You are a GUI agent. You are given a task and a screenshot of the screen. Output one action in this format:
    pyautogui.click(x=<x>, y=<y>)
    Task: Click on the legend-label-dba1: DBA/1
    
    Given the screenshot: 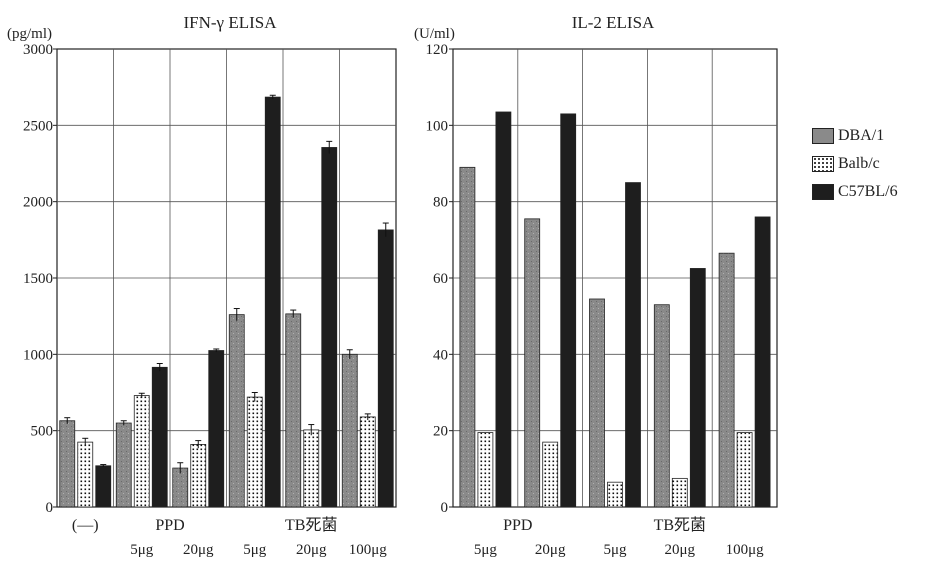 What is the action you would take?
    pyautogui.click(x=861, y=135)
    